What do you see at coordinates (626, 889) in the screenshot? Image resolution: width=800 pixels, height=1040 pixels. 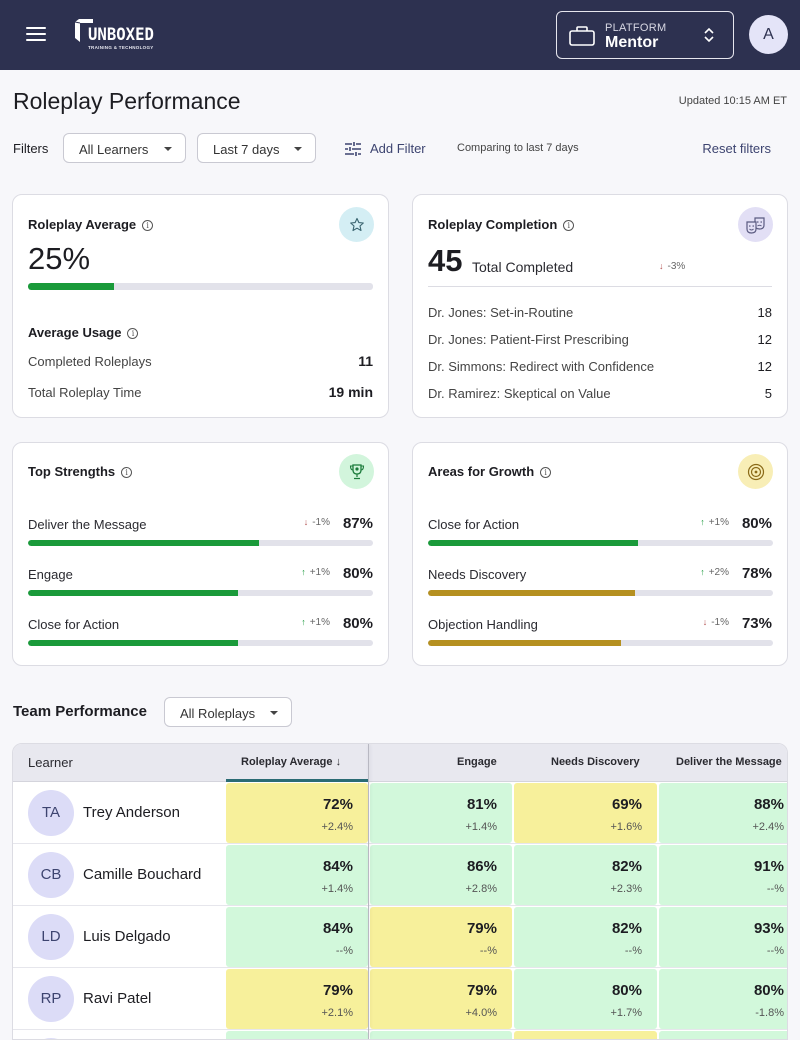 I see `score-delta: +2.3%` at bounding box center [626, 889].